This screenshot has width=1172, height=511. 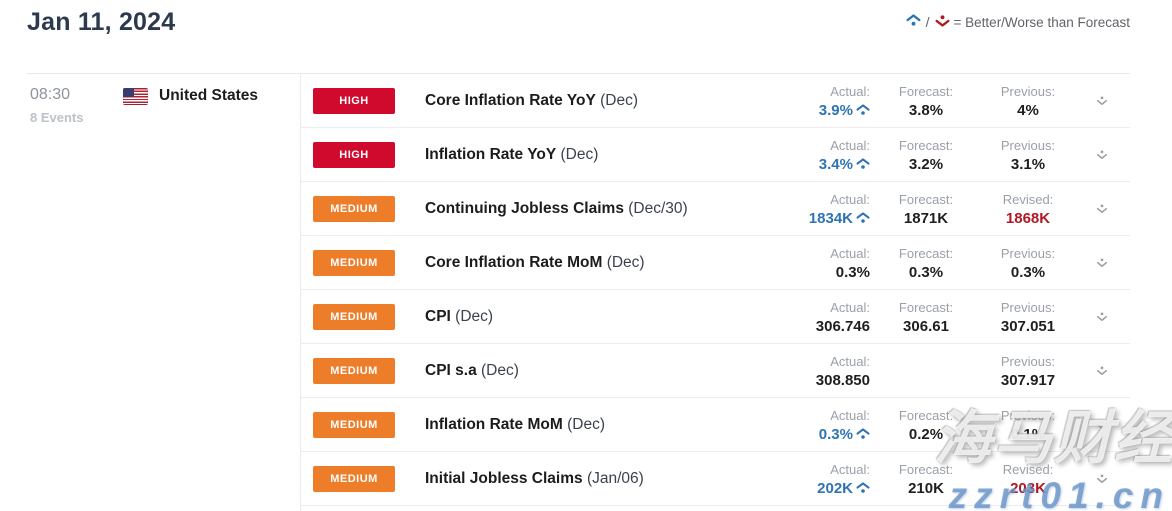 I want to click on event-title-group: CPI s.a (Dec), so click(x=567, y=371).